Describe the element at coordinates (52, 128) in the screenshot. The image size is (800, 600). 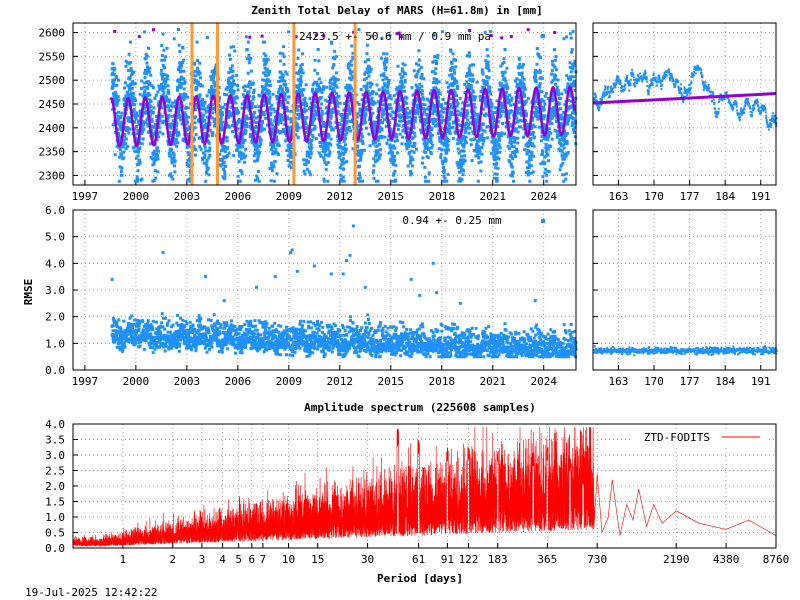
I see `ztd-ytick-label: 2400` at that location.